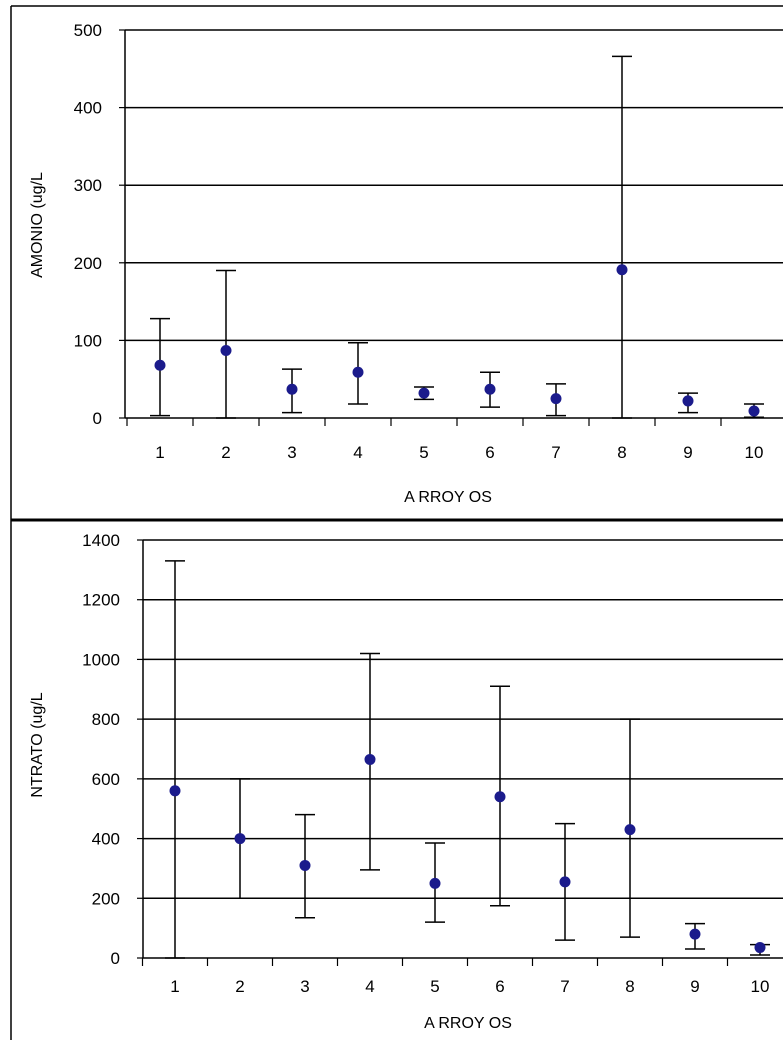 This screenshot has height=1040, width=783. What do you see at coordinates (37, 225) in the screenshot?
I see `y-axis-title: AMONIO (ug/L` at bounding box center [37, 225].